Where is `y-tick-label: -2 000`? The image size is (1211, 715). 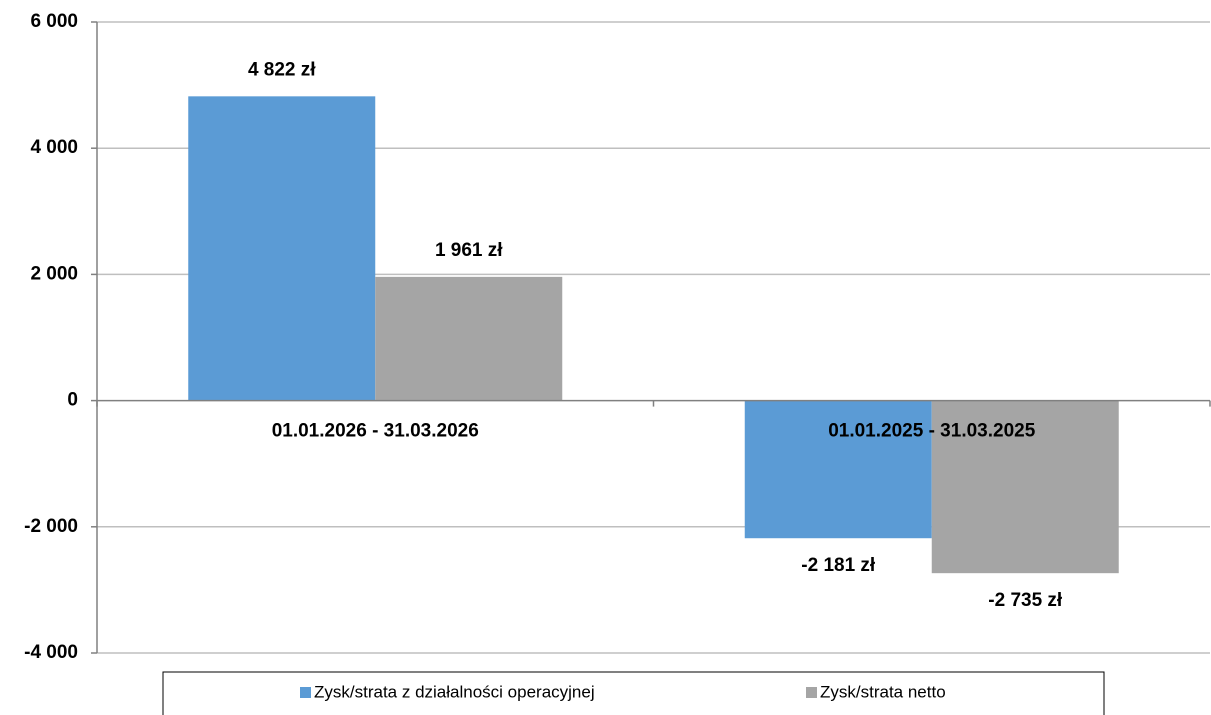
y-tick-label: -2 000 is located at coordinates (51, 526).